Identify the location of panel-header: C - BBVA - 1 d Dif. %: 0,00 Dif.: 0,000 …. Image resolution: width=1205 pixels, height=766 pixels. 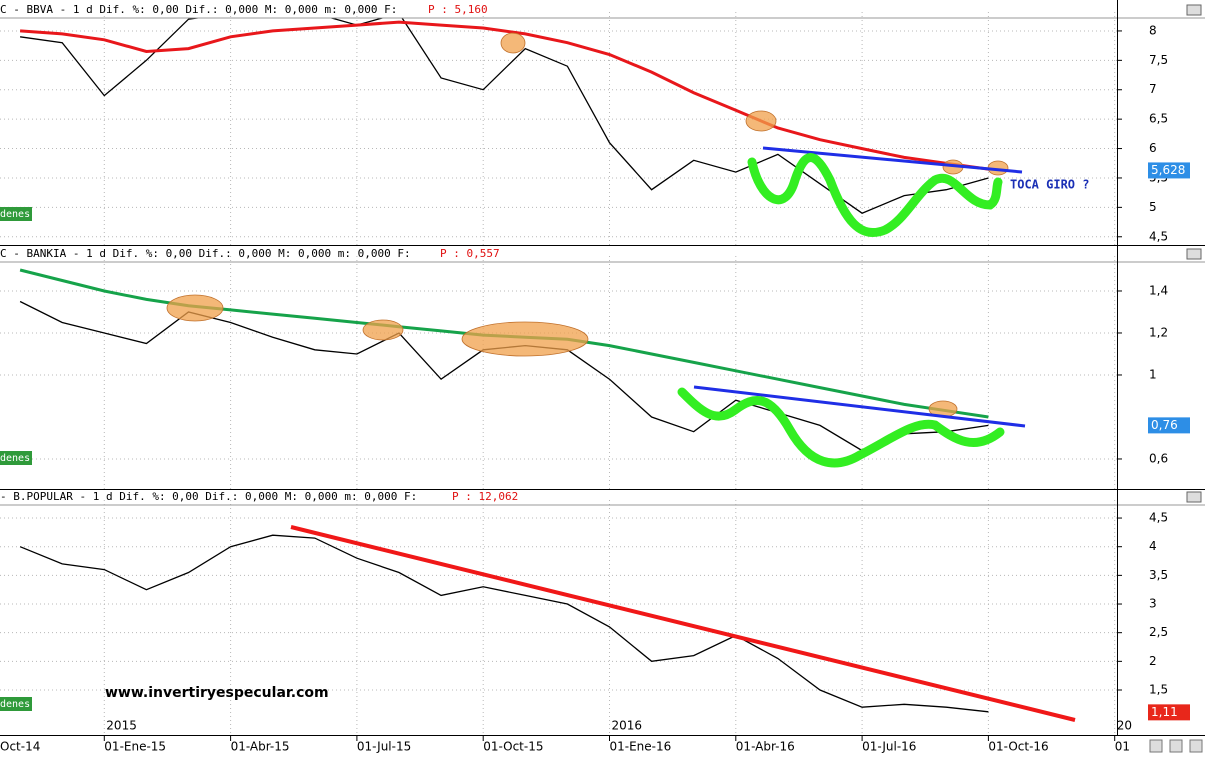
(198, 9).